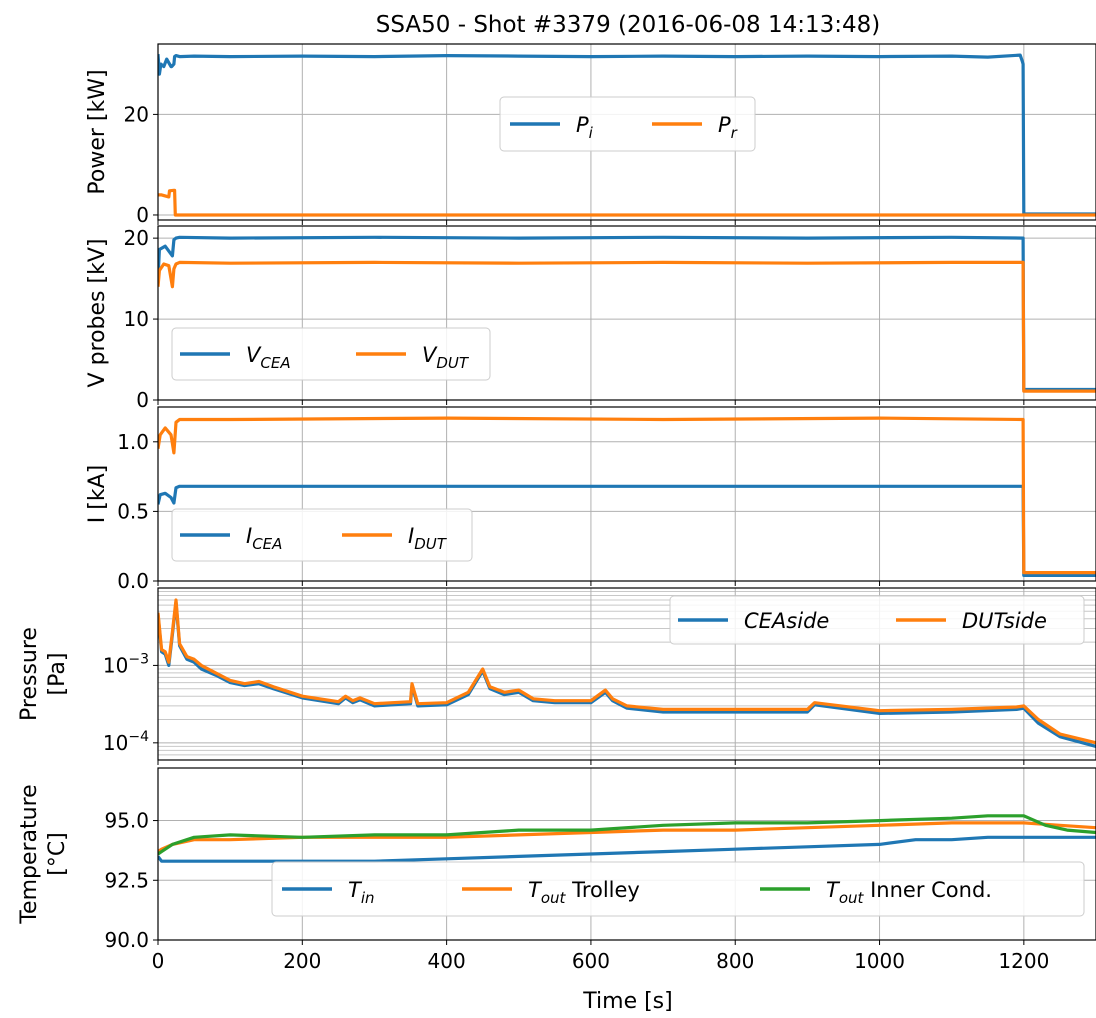 The height and width of the screenshot is (1018, 1096). What do you see at coordinates (591, 133) in the screenshot?
I see `legend-label-sub: i` at bounding box center [591, 133].